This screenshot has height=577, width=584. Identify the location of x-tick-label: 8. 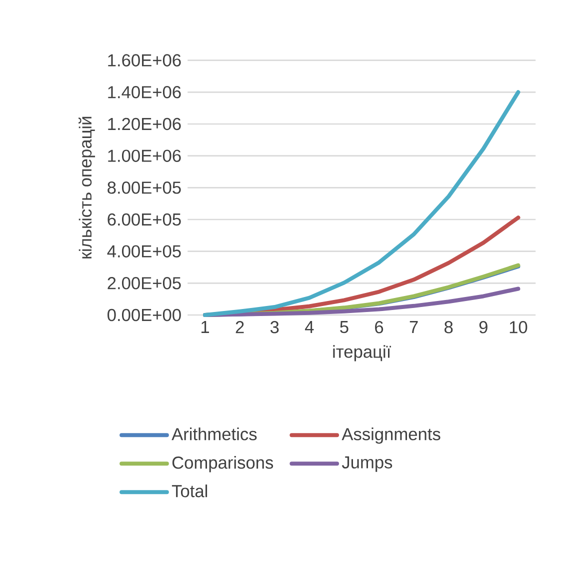
(448, 327).